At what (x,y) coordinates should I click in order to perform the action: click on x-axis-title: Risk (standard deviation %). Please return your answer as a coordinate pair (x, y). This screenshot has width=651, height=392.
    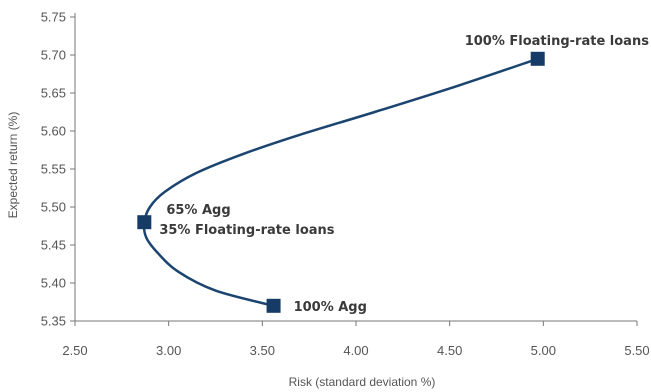
    Looking at the image, I should click on (362, 382).